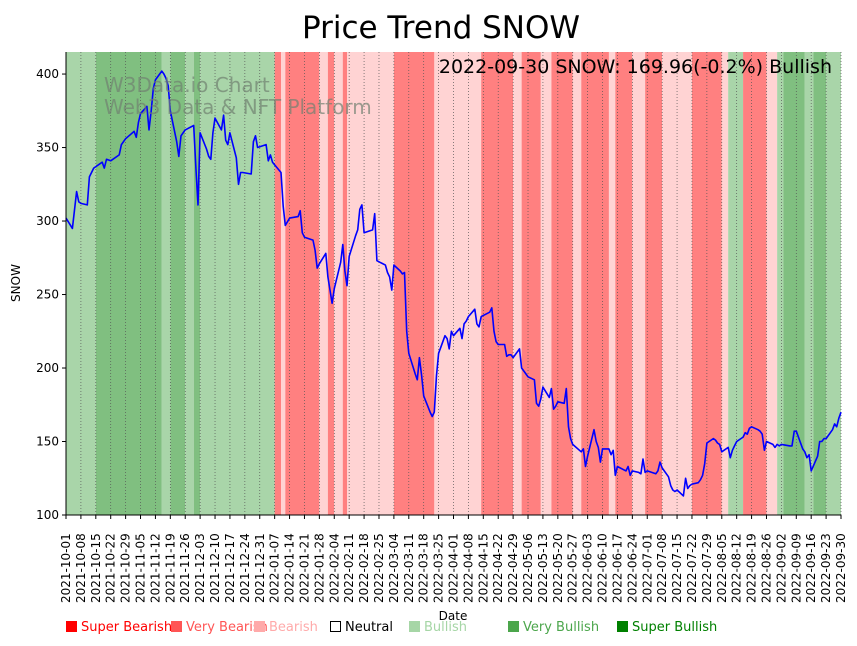  What do you see at coordinates (230, 568) in the screenshot?
I see `x-tick-label: 2021-12-17` at bounding box center [230, 568].